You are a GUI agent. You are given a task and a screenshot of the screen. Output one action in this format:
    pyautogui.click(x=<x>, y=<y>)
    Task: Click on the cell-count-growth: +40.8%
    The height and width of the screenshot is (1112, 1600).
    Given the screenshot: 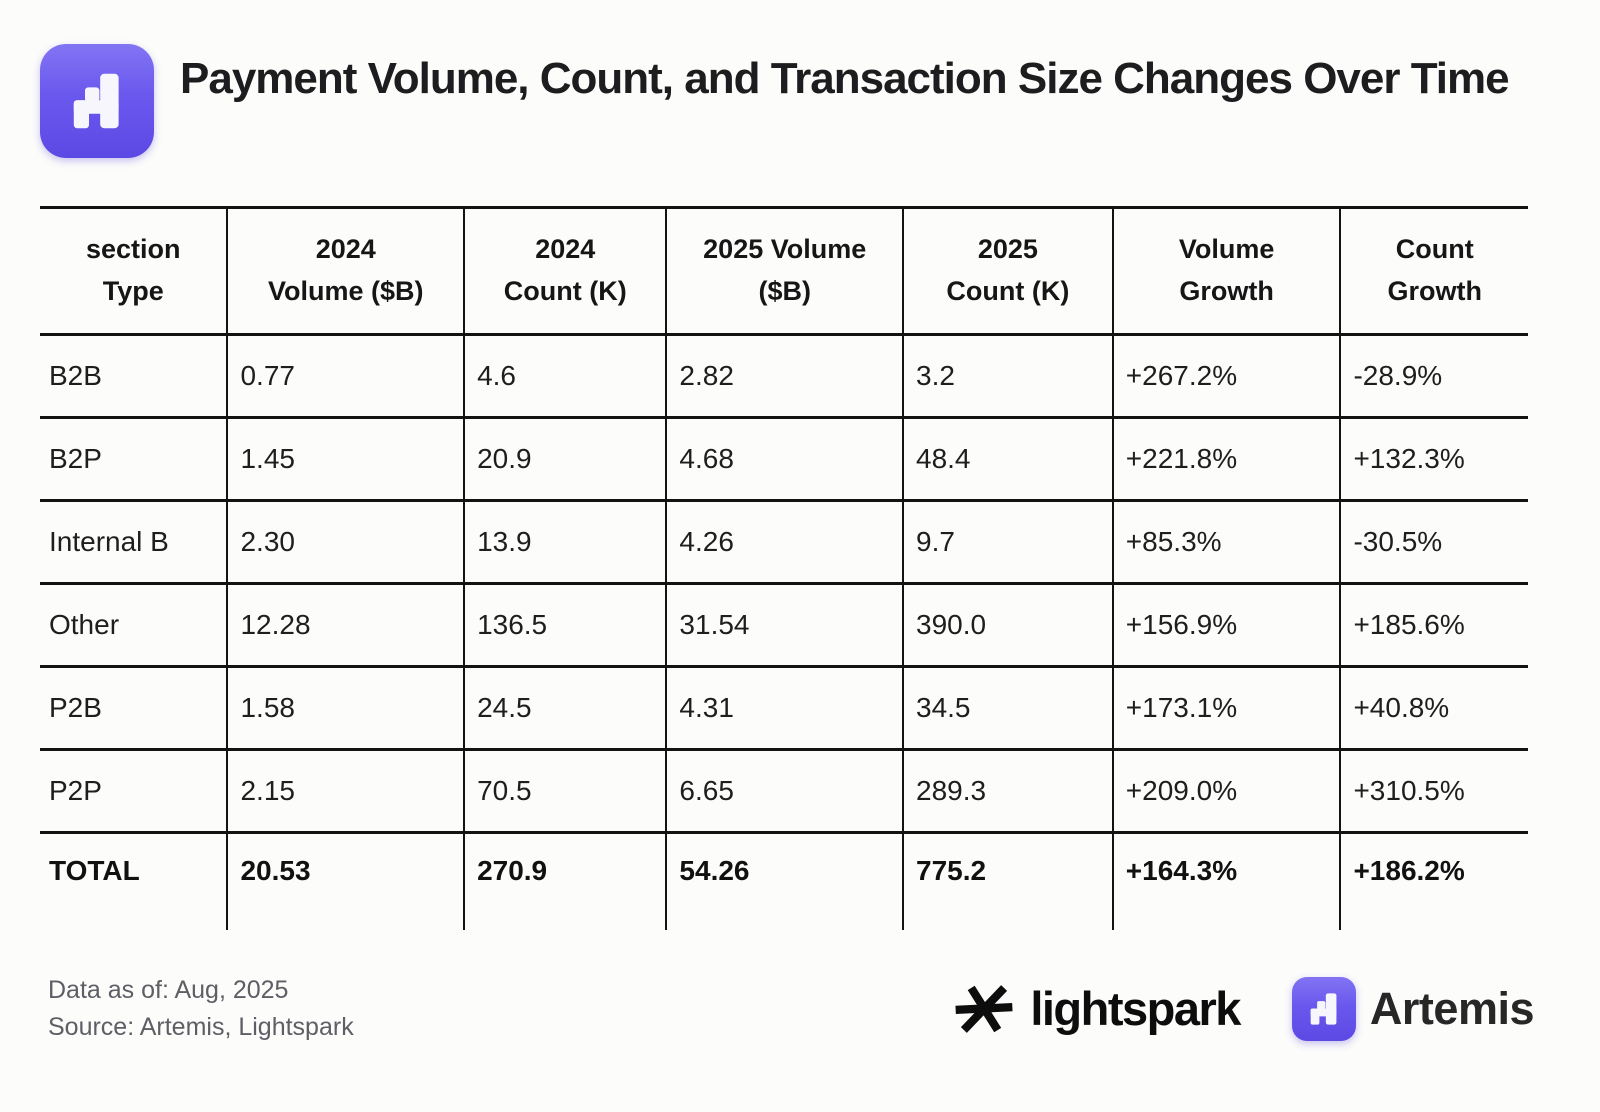 What is the action you would take?
    pyautogui.click(x=1433, y=708)
    